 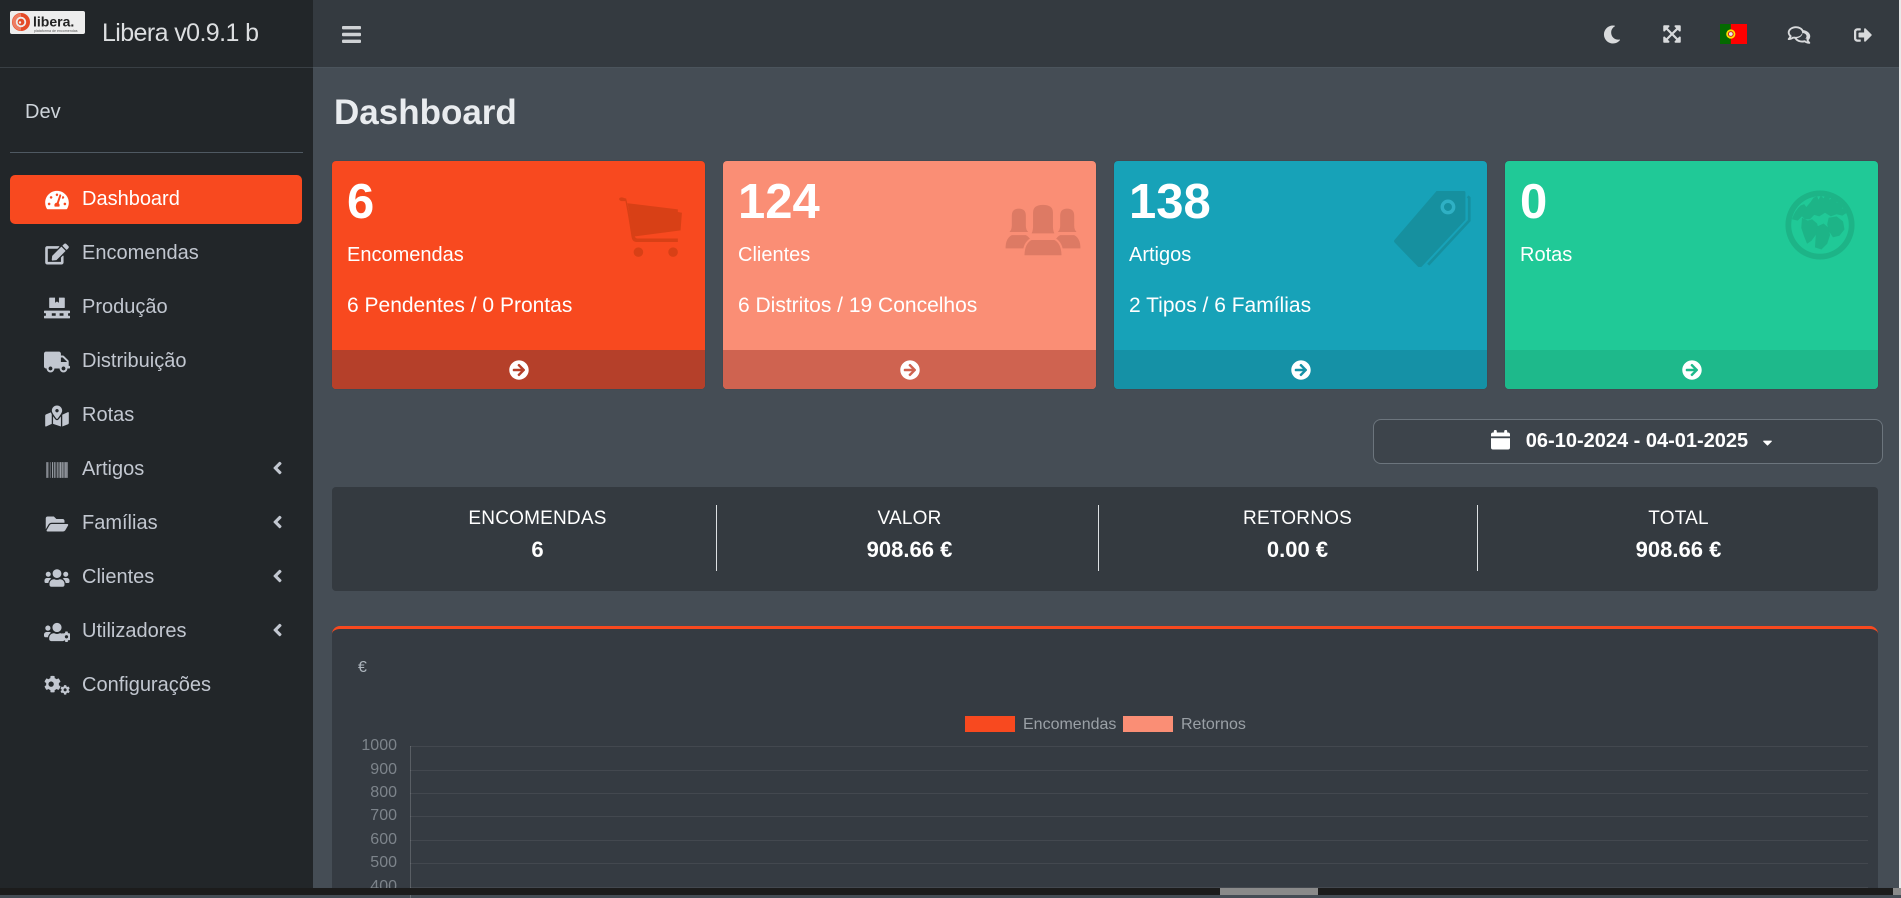 What do you see at coordinates (53, 22) in the screenshot?
I see `svg-text: libera.` at bounding box center [53, 22].